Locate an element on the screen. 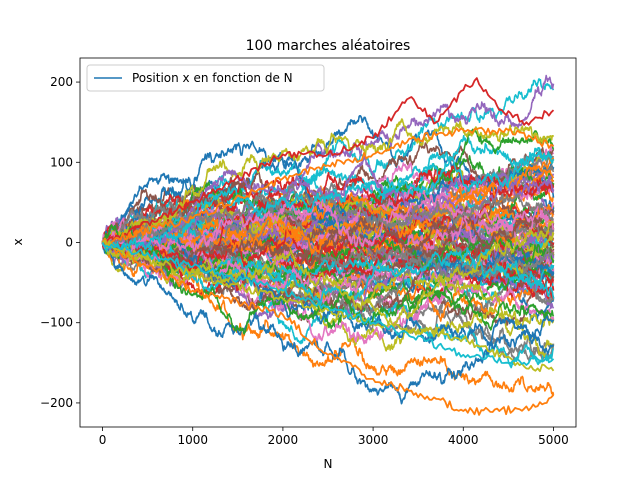  x-tick-label: 5000 is located at coordinates (553, 440).